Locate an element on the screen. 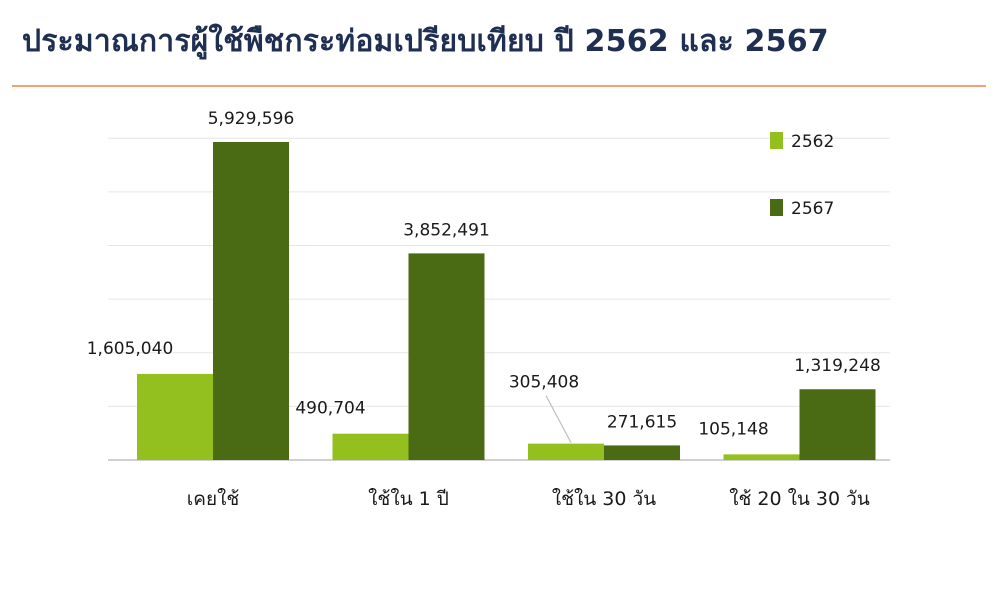 The image size is (1000, 600). category-label-4: ใช้ 20 ใน 30 วัน is located at coordinates (799, 499).